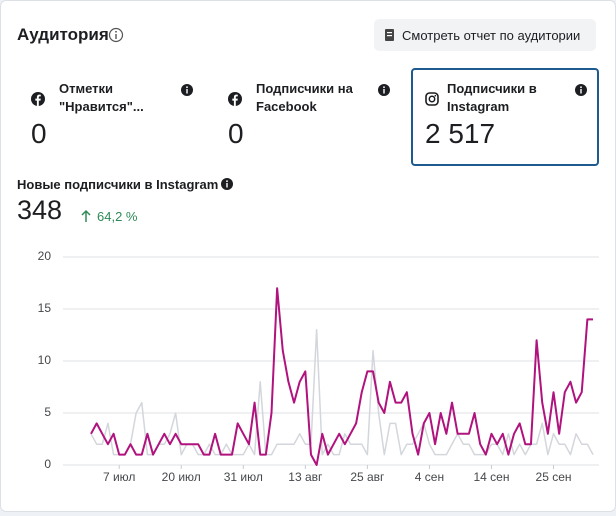 This screenshot has height=516, width=616. What do you see at coordinates (45, 360) in the screenshot?
I see `y-tick-label: 10` at bounding box center [45, 360].